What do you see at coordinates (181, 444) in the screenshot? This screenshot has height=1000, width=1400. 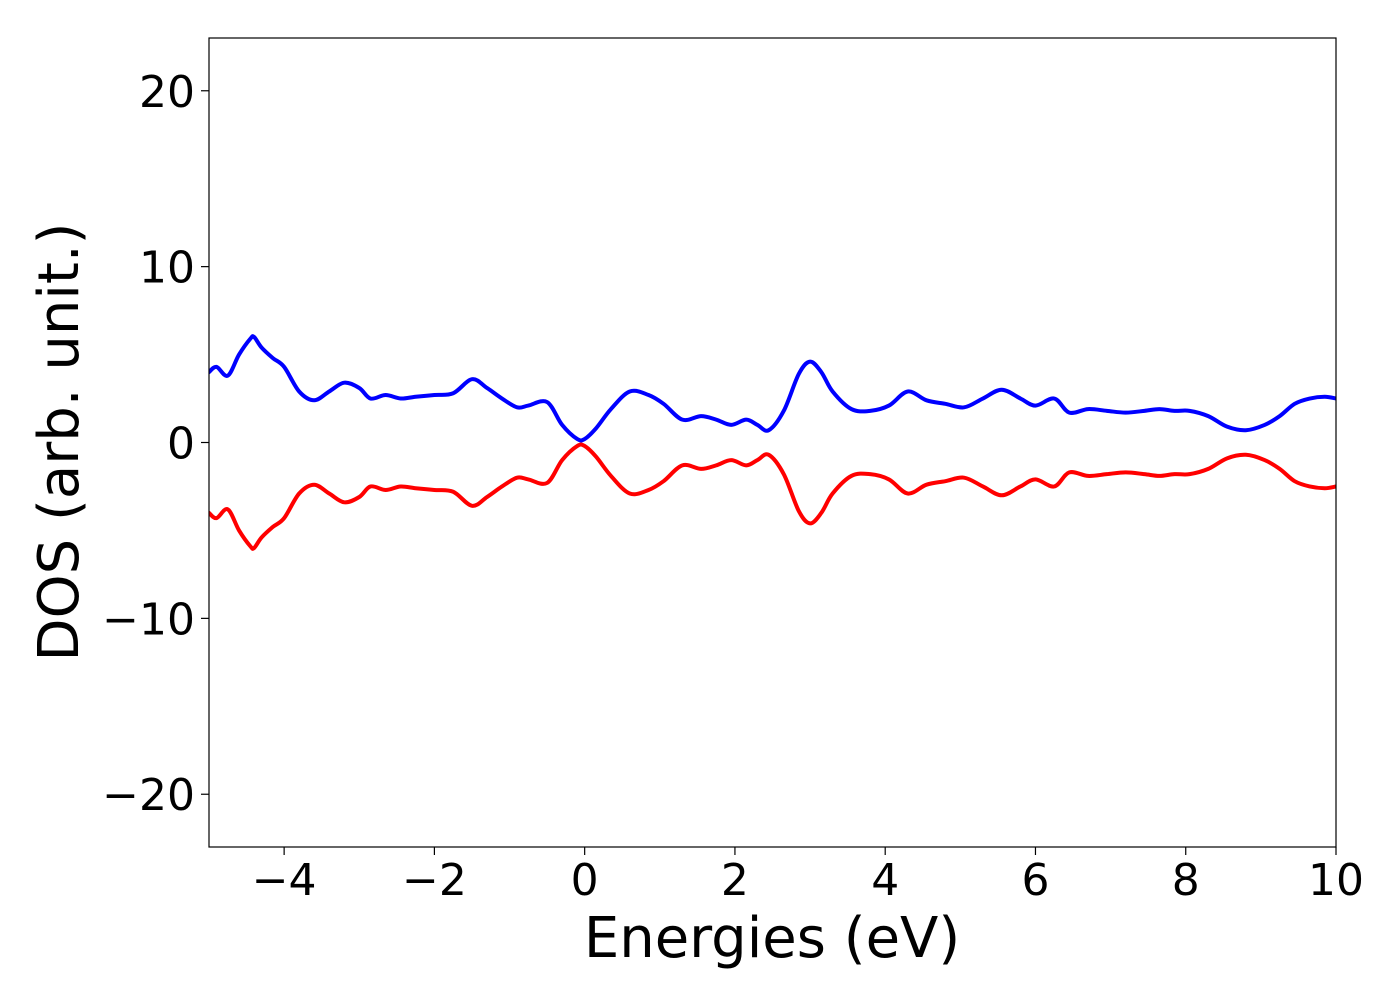 I see `y-tick-label: 0` at bounding box center [181, 444].